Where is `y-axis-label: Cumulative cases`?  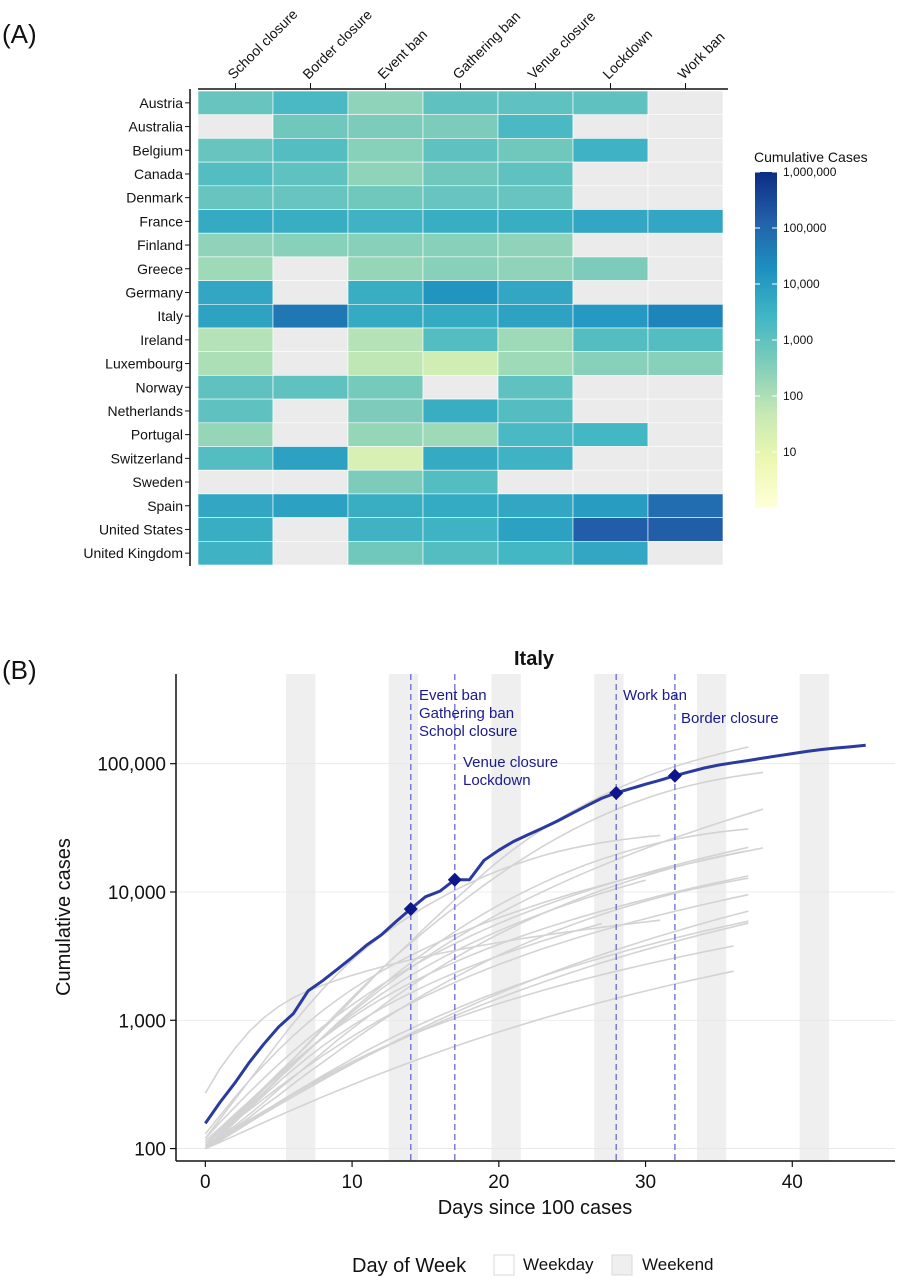 y-axis-label: Cumulative cases is located at coordinates (64, 917).